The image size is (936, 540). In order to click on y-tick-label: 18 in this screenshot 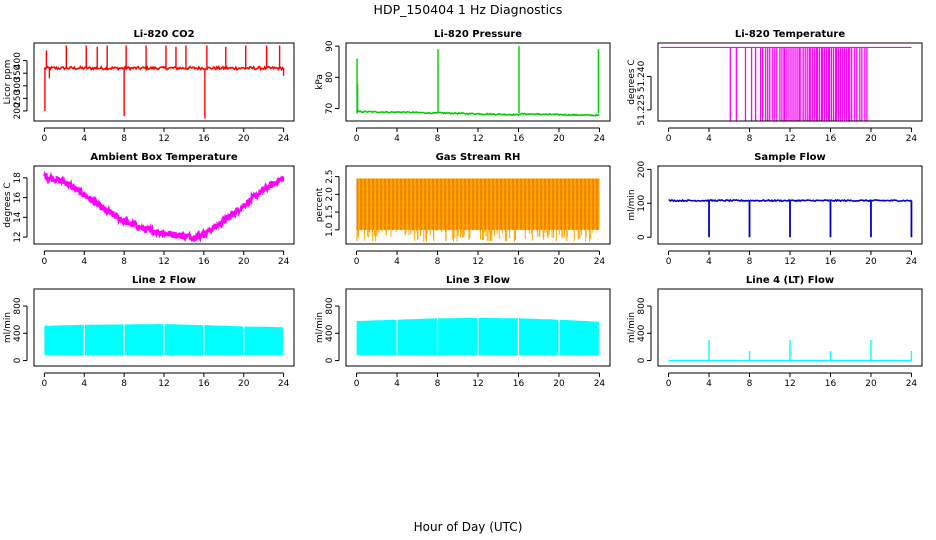, I will do `click(18, 178)`.